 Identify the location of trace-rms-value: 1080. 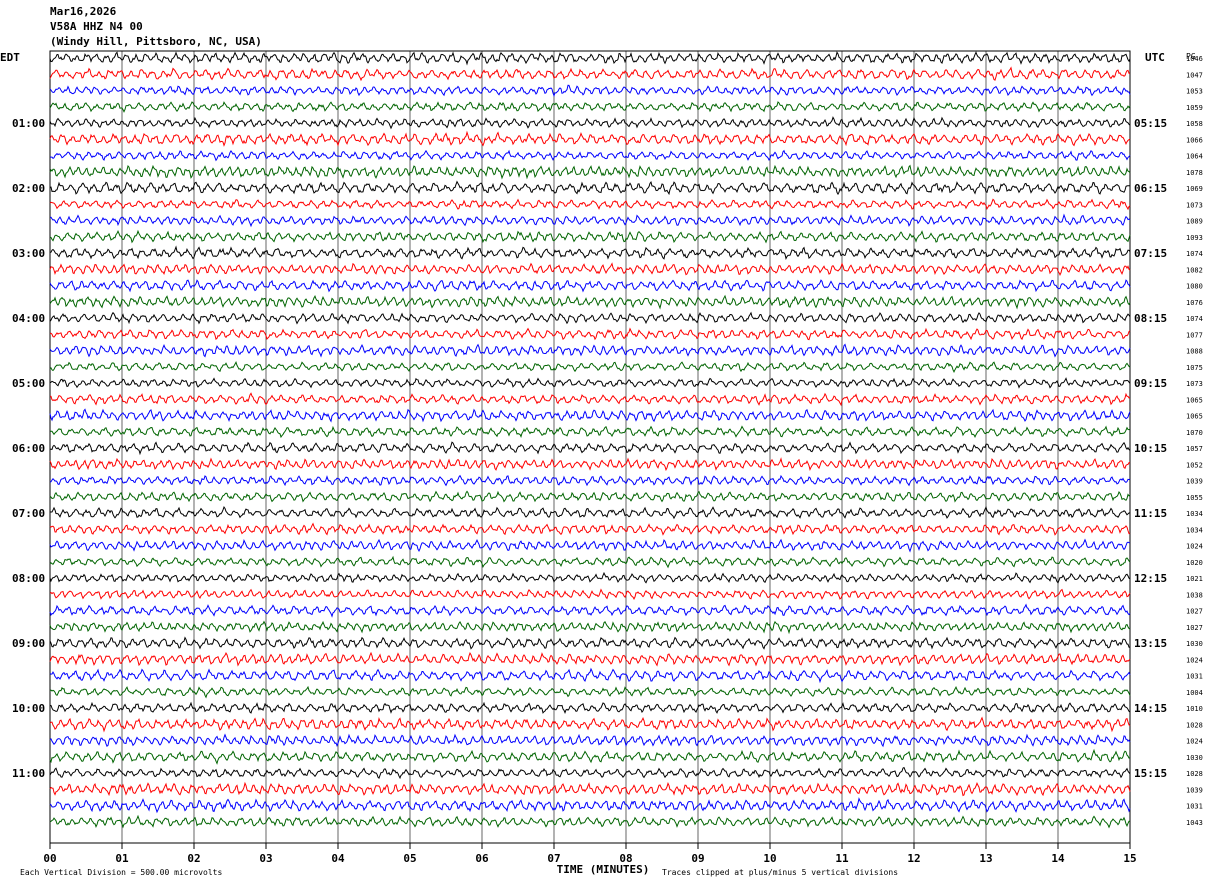
(1194, 287).